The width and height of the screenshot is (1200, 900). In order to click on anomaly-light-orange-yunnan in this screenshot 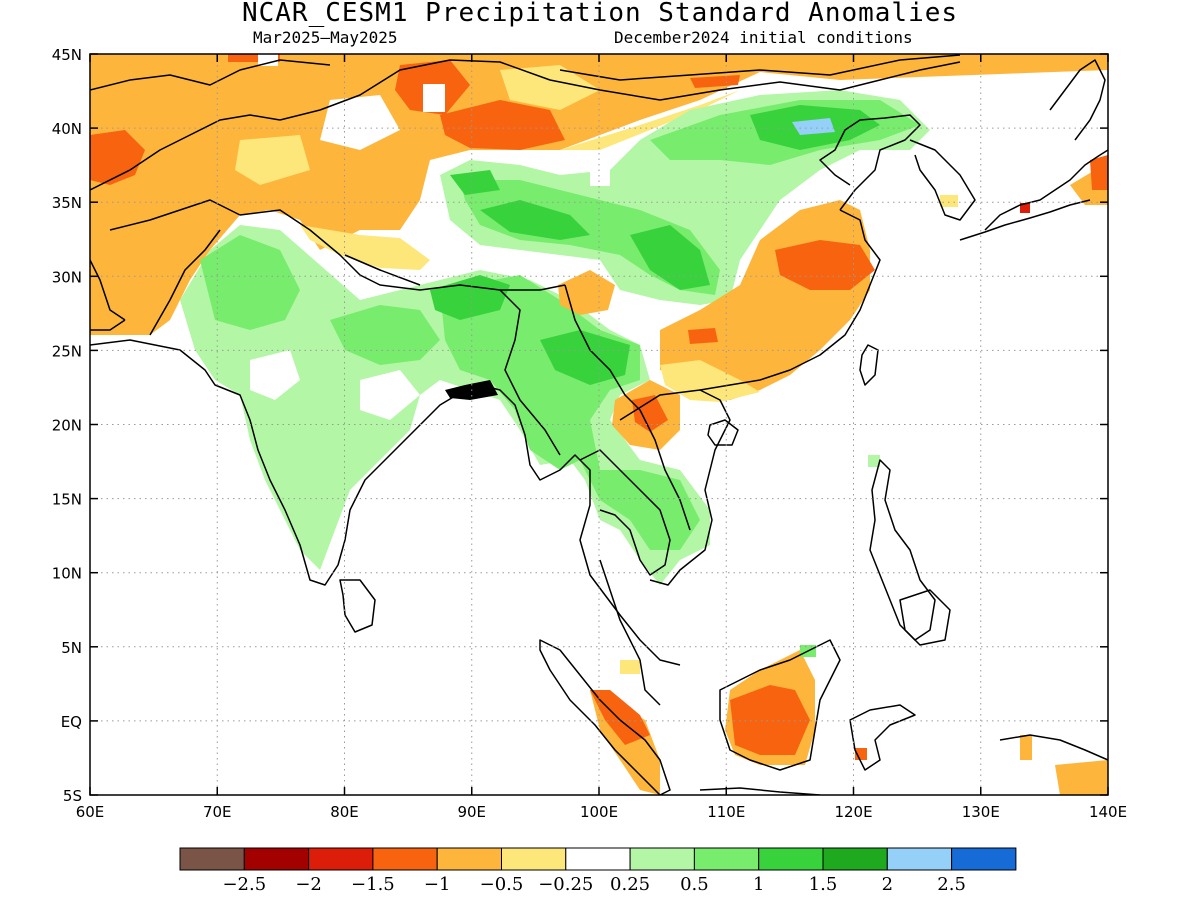, I will do `click(586, 292)`.